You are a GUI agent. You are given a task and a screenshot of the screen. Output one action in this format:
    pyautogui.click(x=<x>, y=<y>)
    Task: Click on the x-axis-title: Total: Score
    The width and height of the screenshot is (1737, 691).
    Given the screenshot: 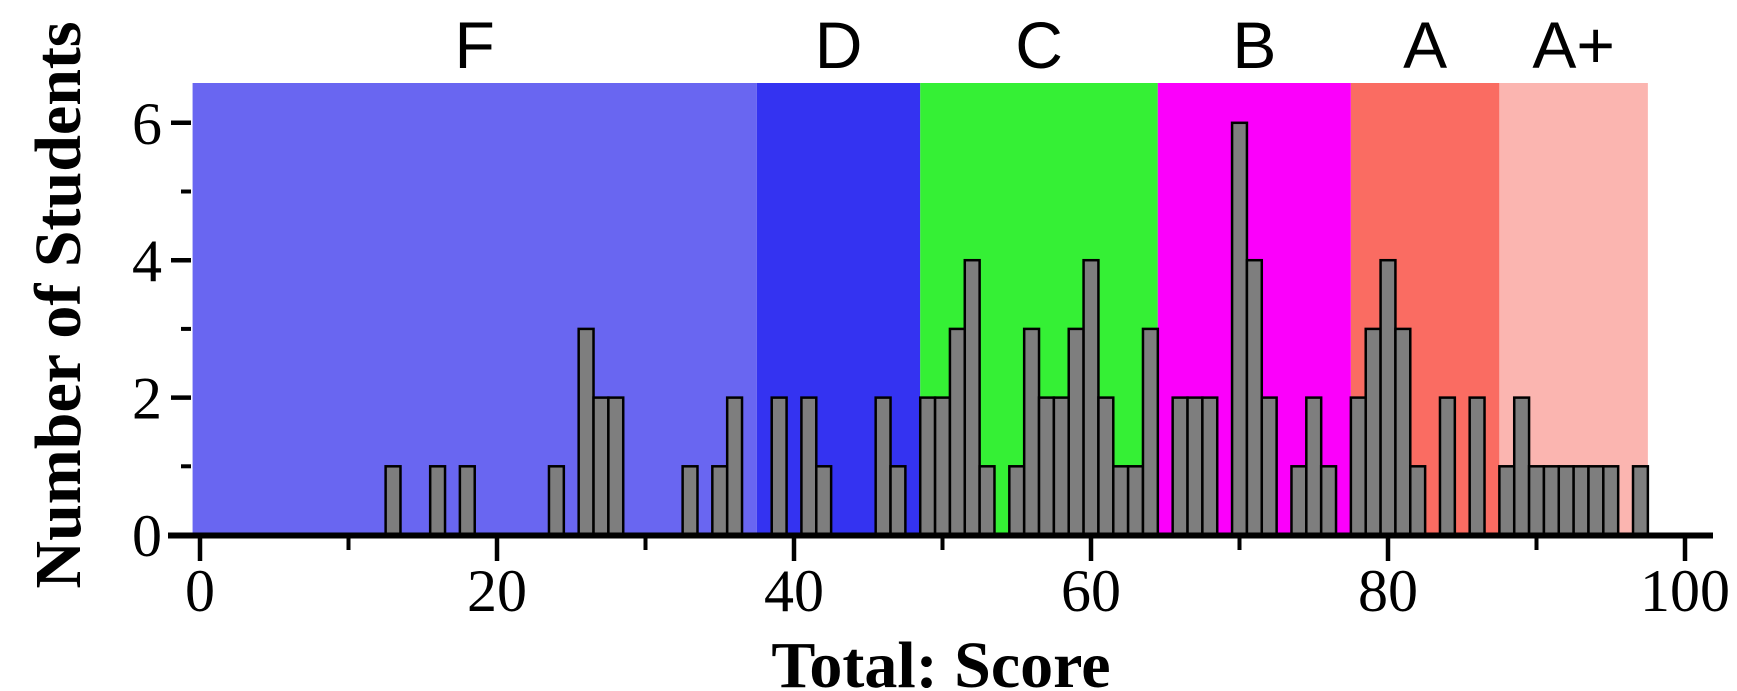 What is the action you would take?
    pyautogui.click(x=940, y=660)
    